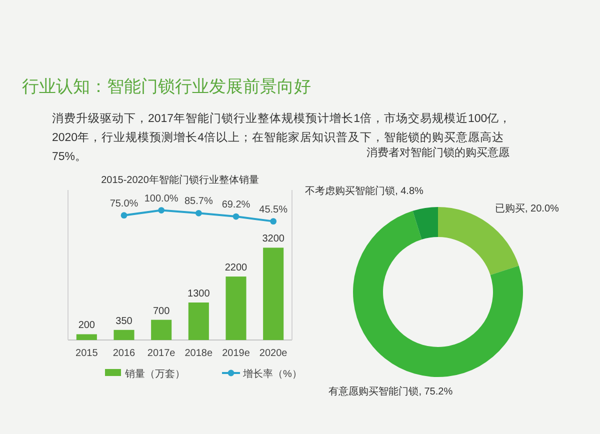 This screenshot has height=434, width=600. I want to click on data-label: 100.0%, so click(161, 198).